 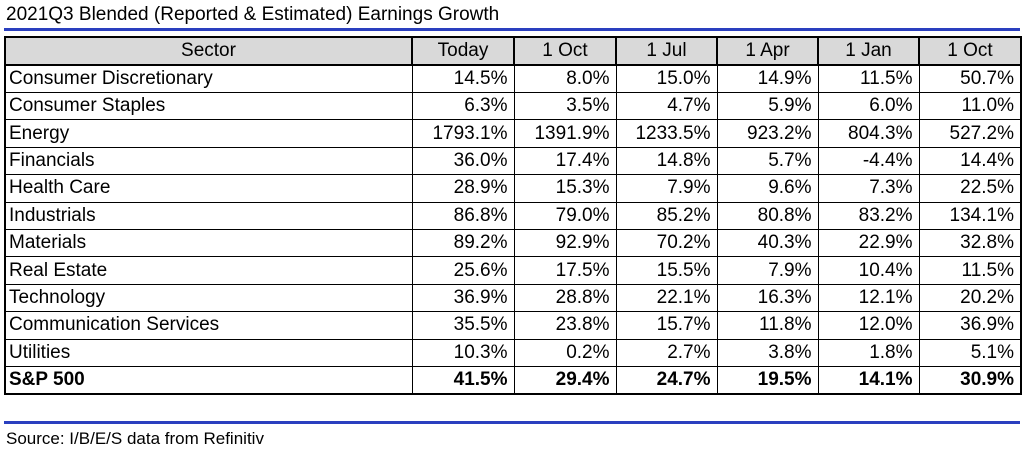 I want to click on value-cell: 12.0%, so click(x=868, y=325).